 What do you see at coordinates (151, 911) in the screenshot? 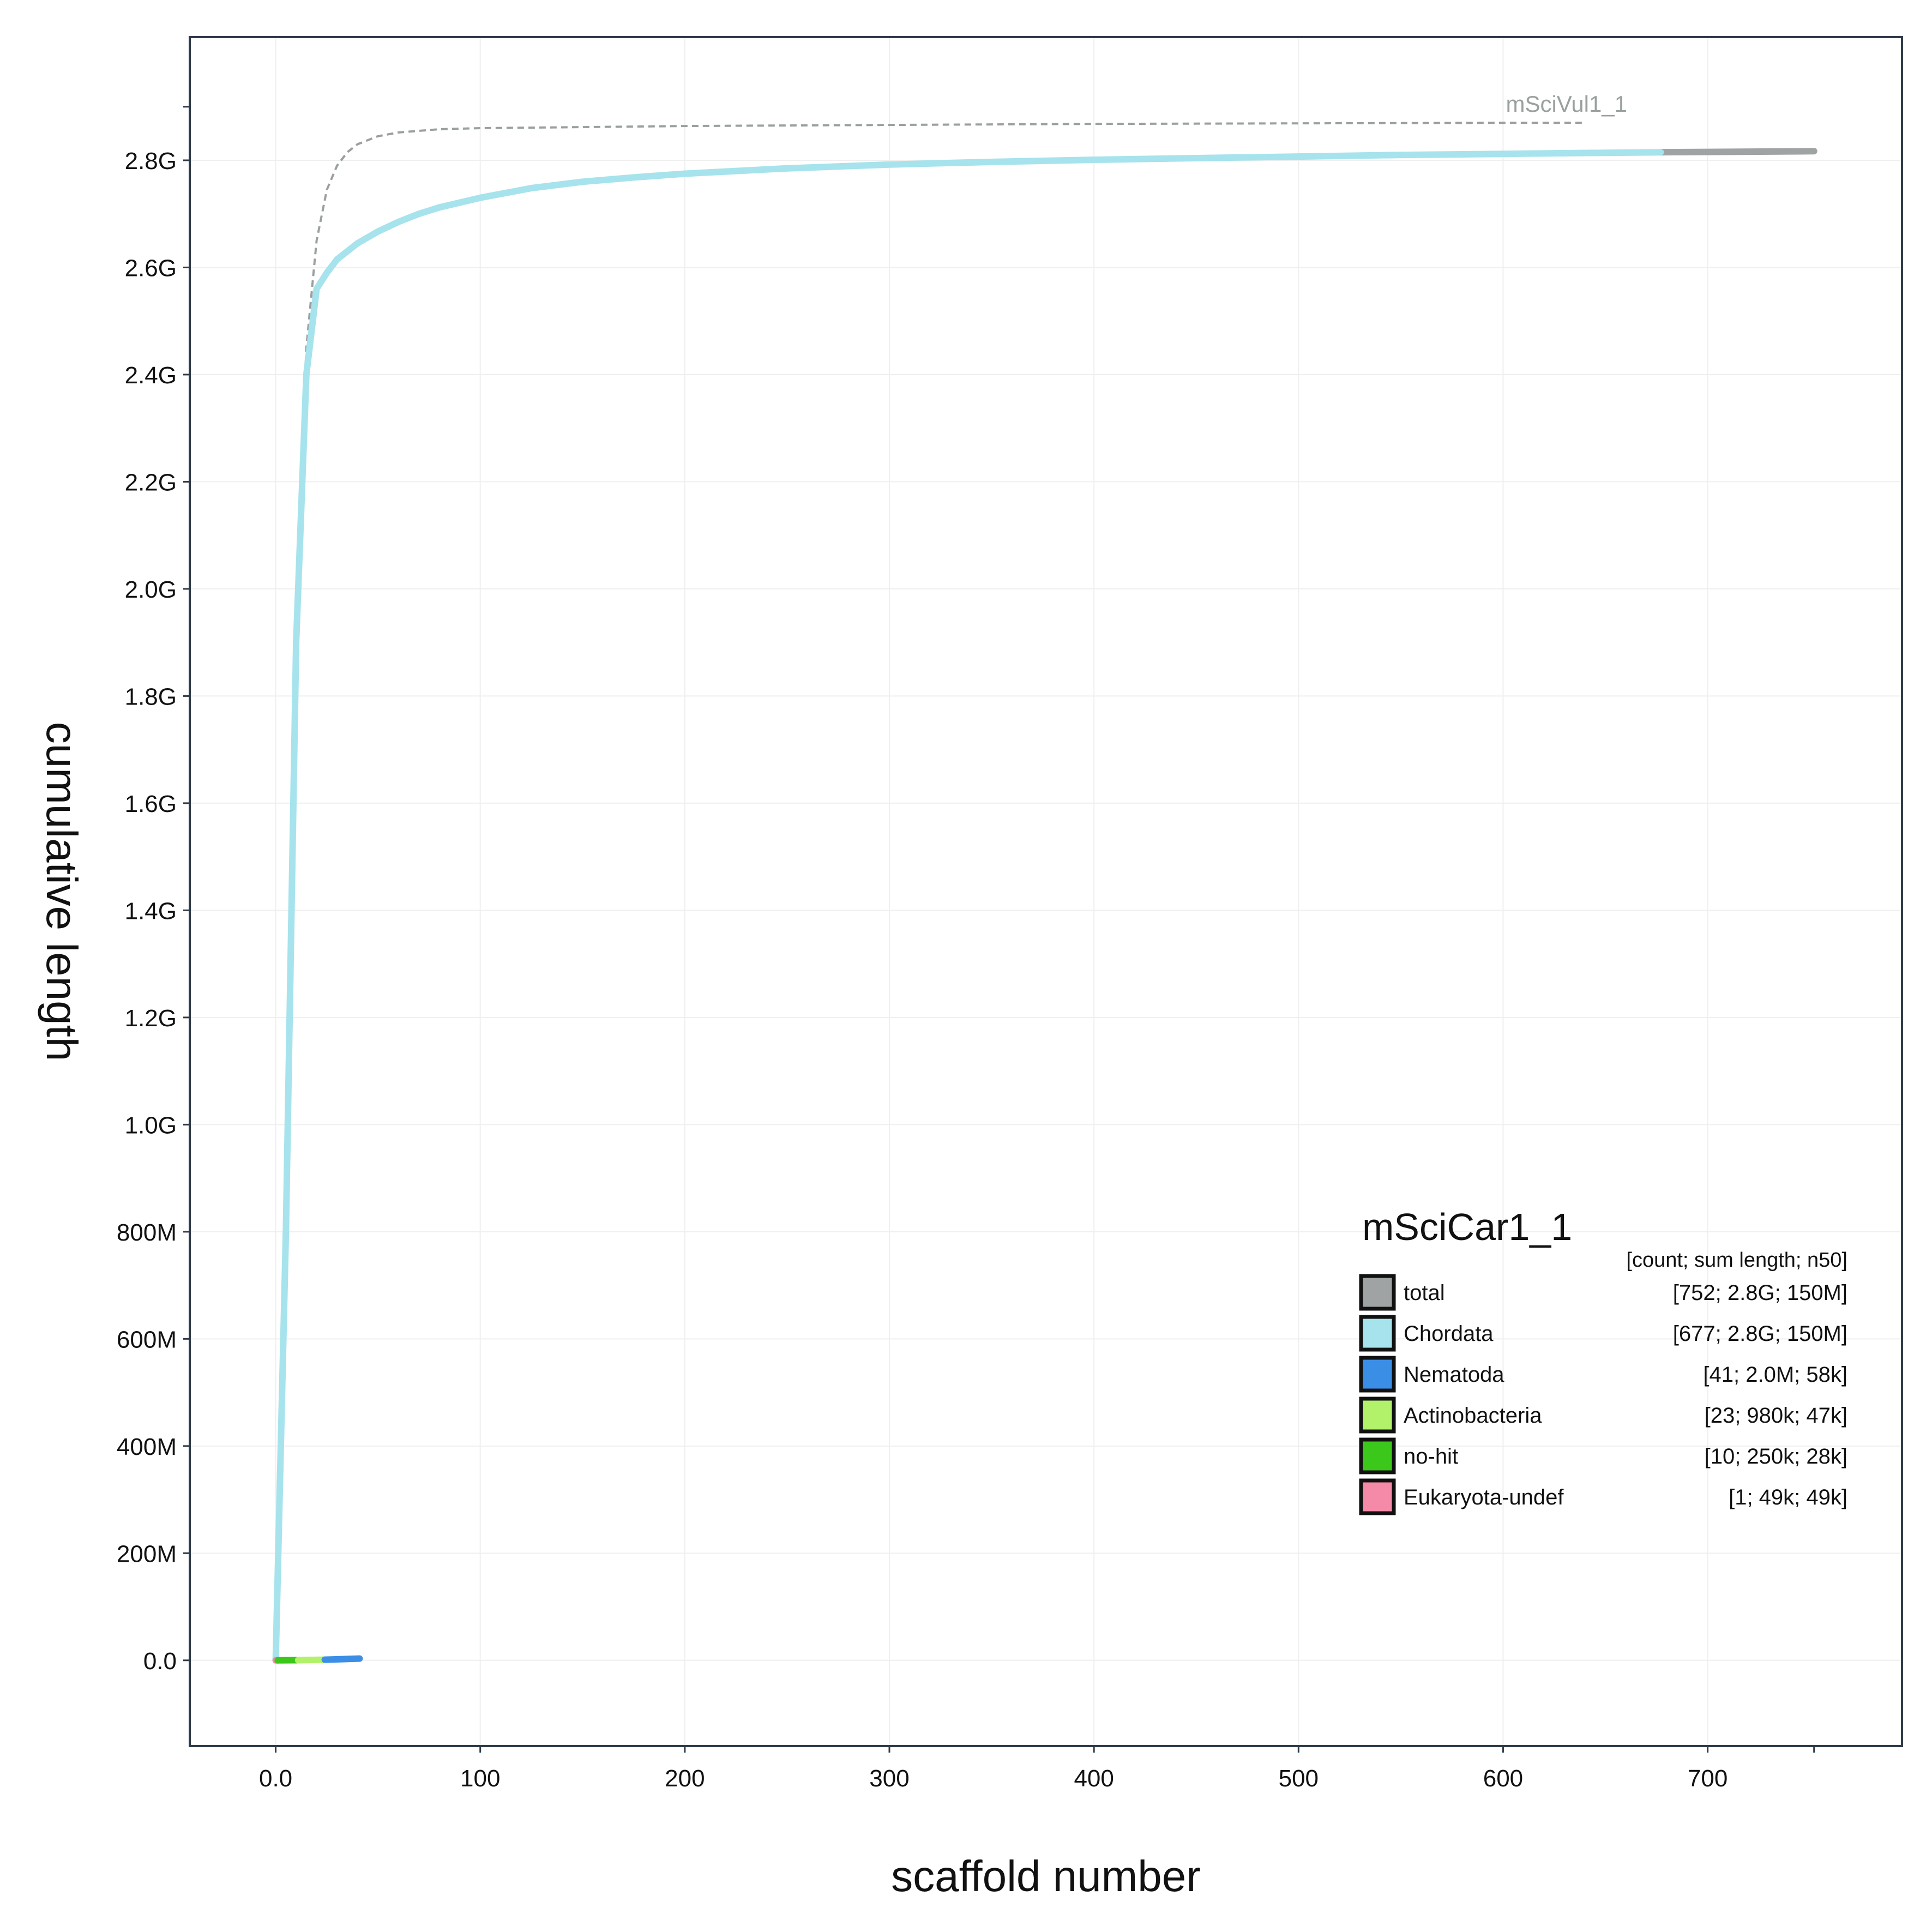
I see `y-tick-label: 1.4G` at bounding box center [151, 911].